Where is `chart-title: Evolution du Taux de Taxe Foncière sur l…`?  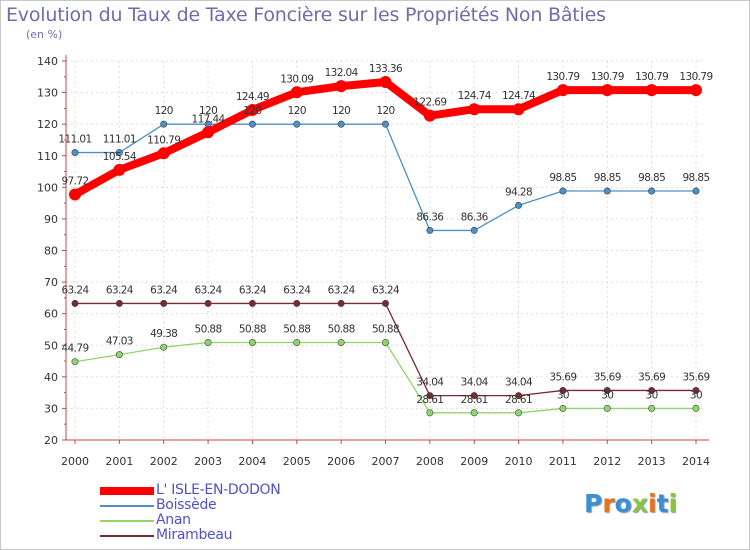 chart-title: Evolution du Taux de Taxe Foncière sur l… is located at coordinates (306, 15).